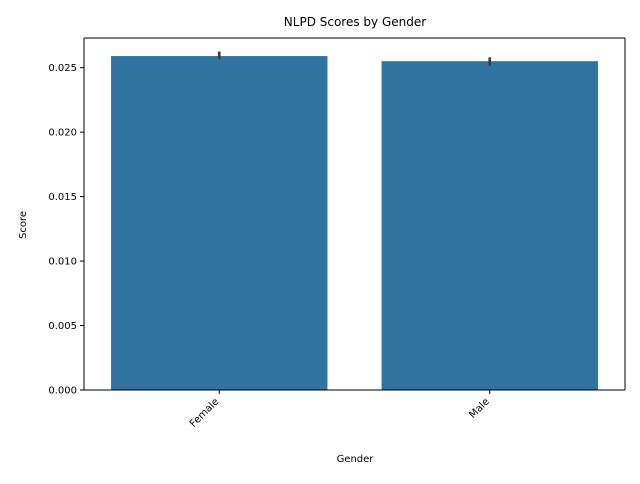  Describe the element at coordinates (62, 197) in the screenshot. I see `y-tick-label: 0.015` at that location.